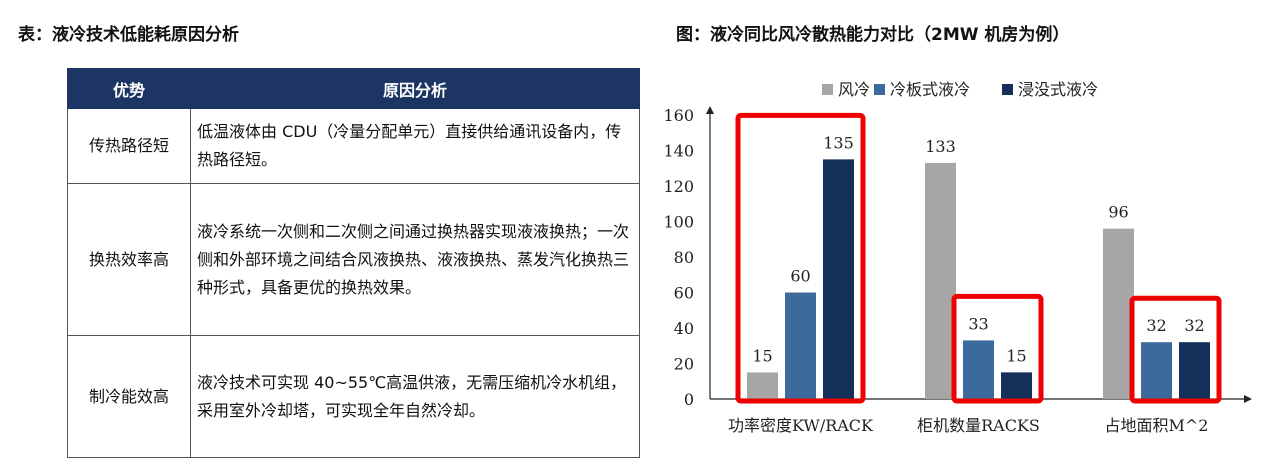 The image size is (1267, 469). What do you see at coordinates (684, 328) in the screenshot?
I see `y-tick-label: 40` at bounding box center [684, 328].